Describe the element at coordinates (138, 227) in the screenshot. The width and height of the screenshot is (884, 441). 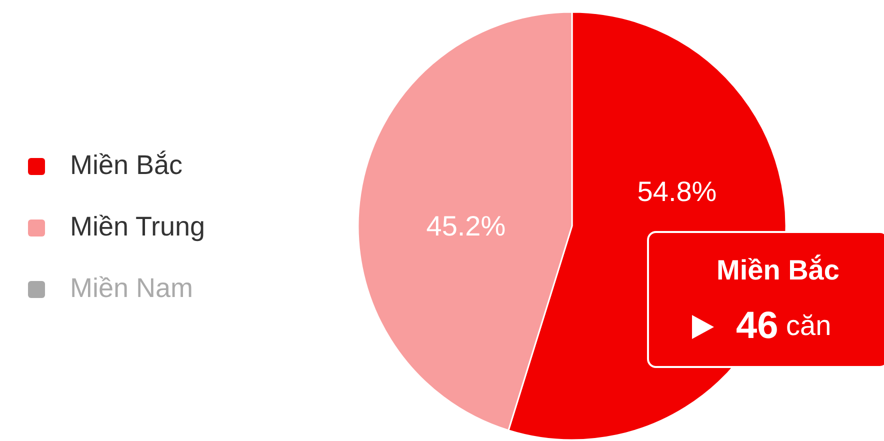
I see `legend-label: Miền Trung` at that location.